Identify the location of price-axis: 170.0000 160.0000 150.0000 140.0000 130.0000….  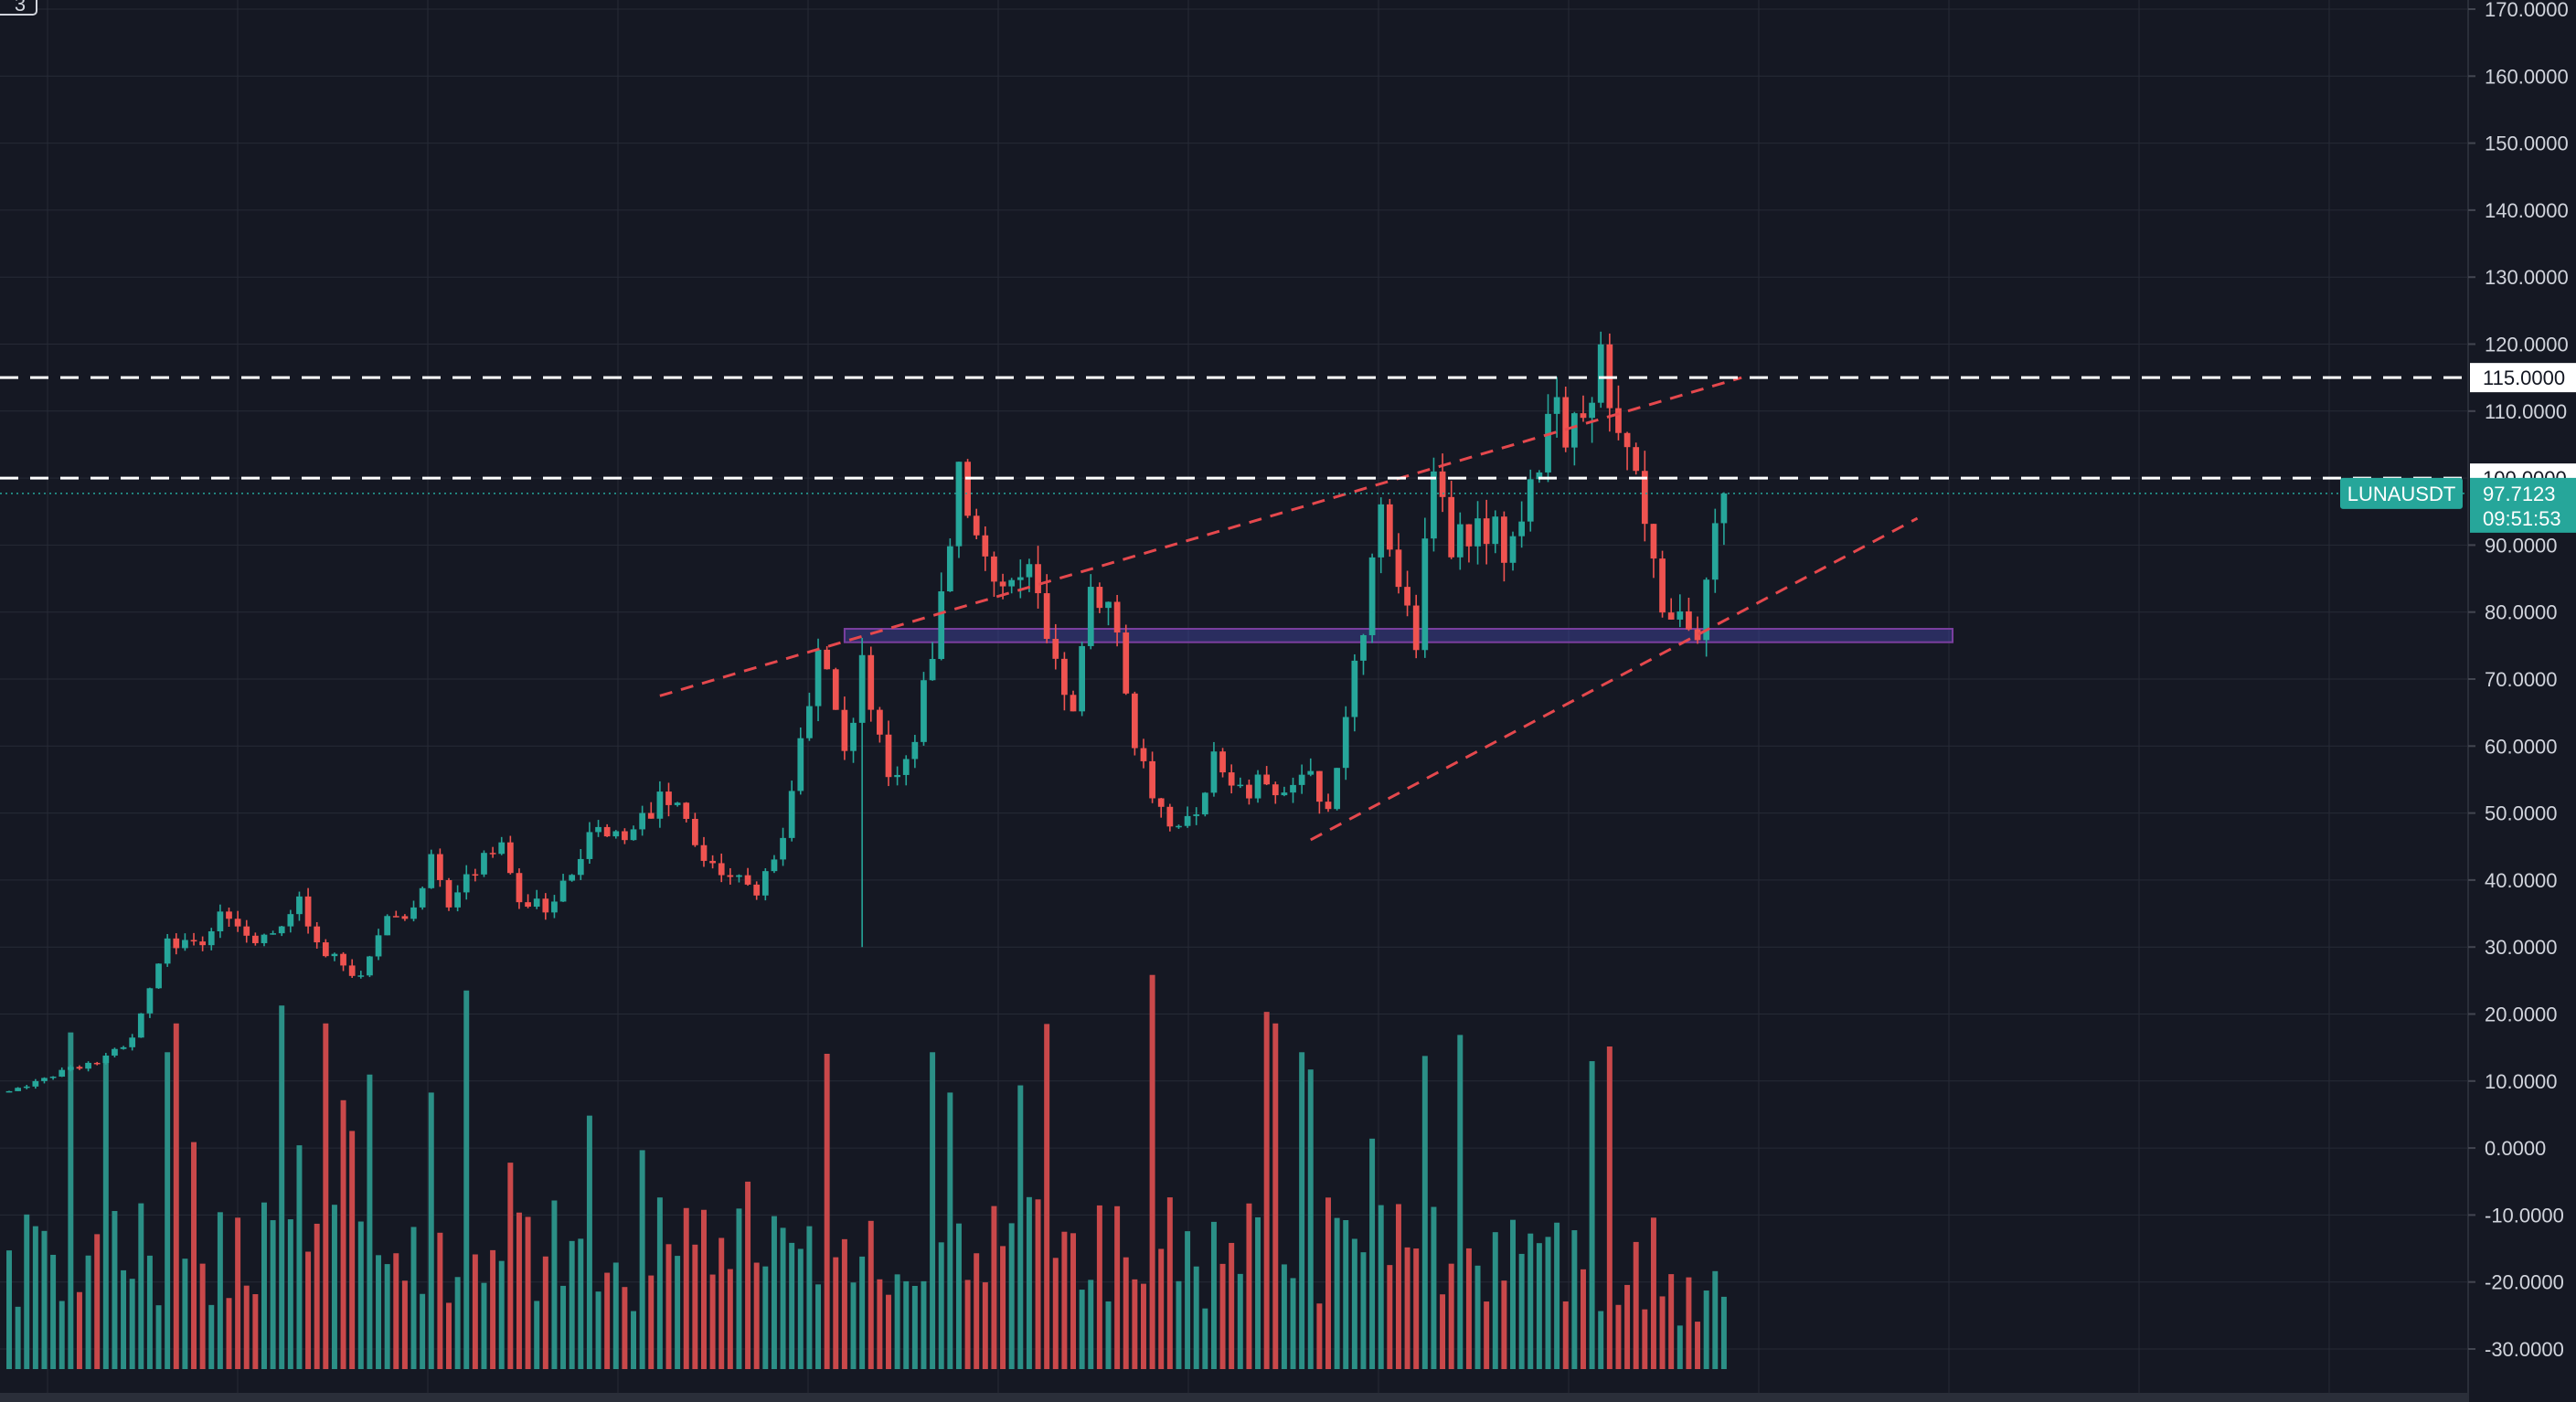
(2458, 701).